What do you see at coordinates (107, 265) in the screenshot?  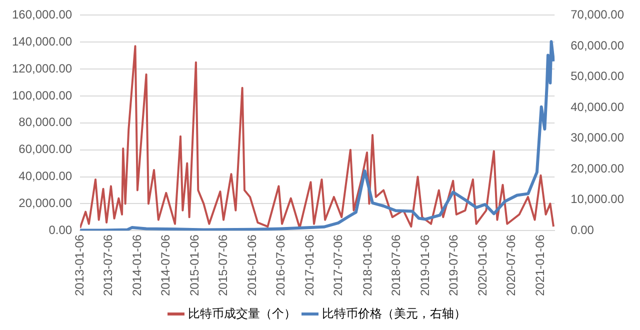 I see `x-tick-label: 2013-07-06` at bounding box center [107, 265].